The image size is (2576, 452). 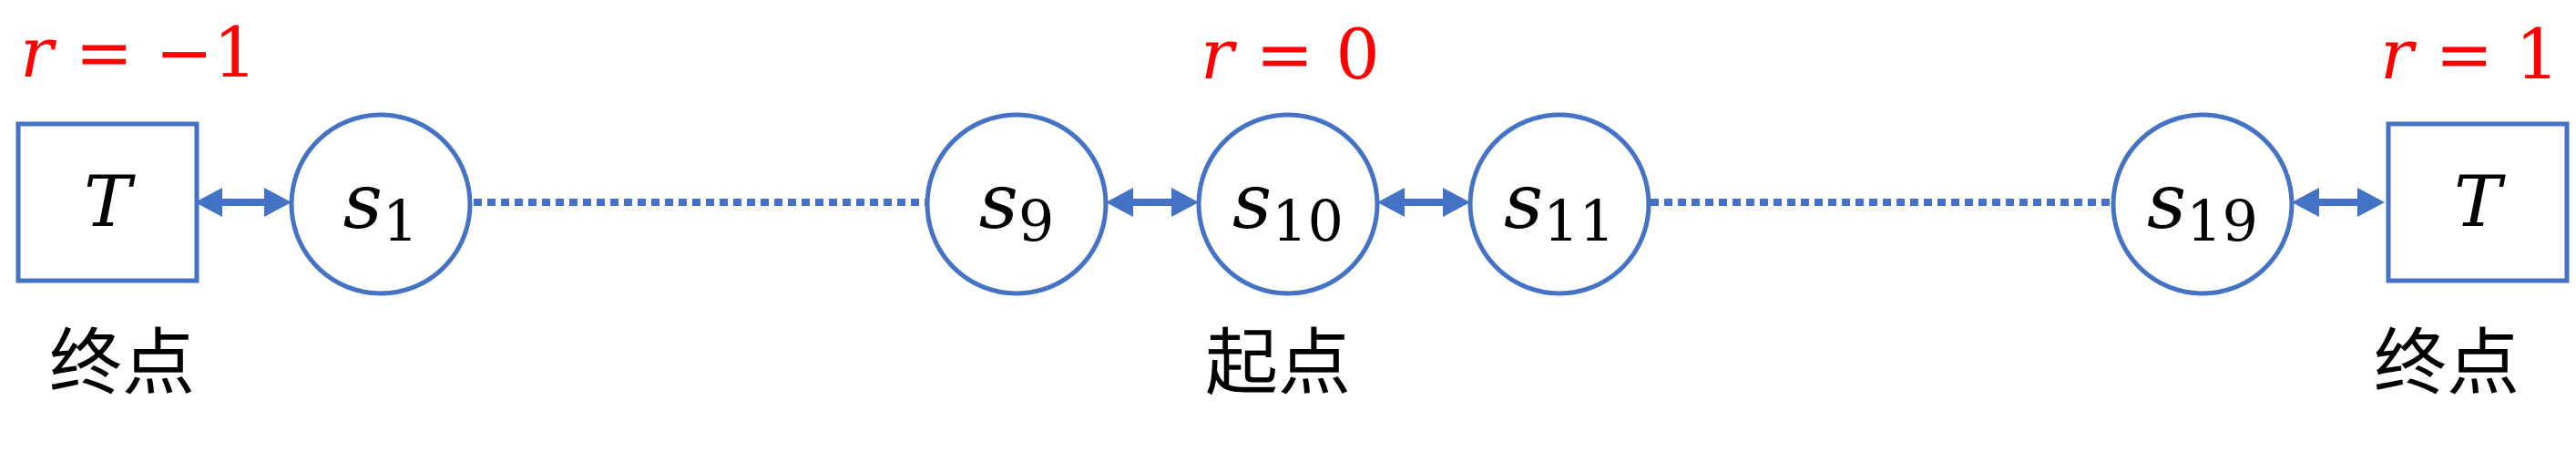 I want to click on start-caption: 起点, so click(x=1278, y=363).